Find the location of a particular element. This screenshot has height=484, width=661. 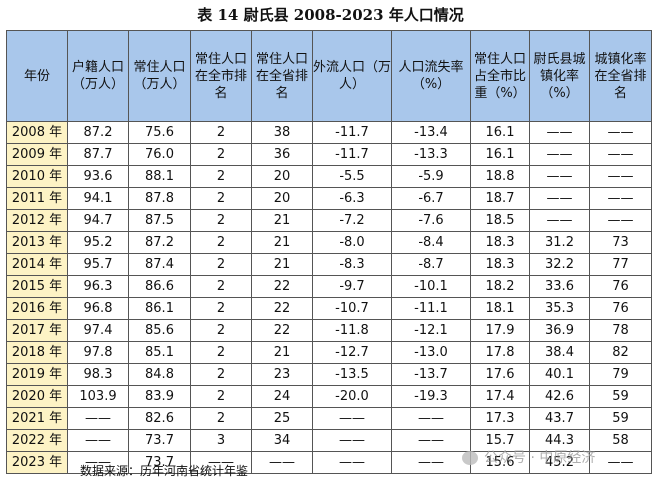

table-row: 2018 年 97.8 85.1 2 21 -12.7 -13.0 17.8 38.4 82 is located at coordinates (329, 352).